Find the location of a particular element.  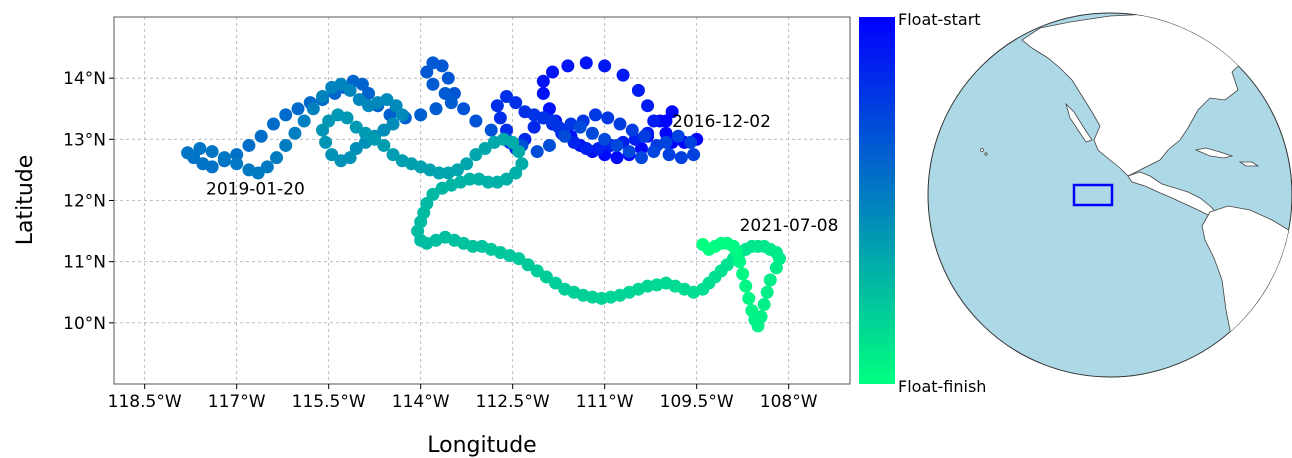

y-tick-label: 12°N is located at coordinates (84, 202).